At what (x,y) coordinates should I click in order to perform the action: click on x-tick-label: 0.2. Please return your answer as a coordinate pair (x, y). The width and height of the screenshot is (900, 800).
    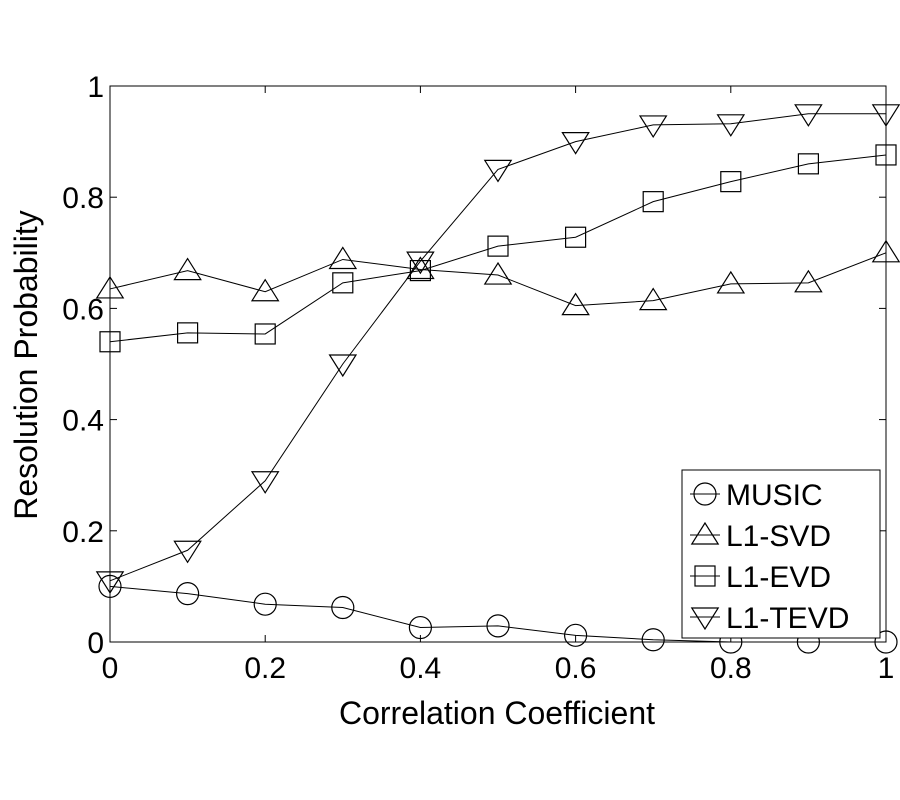
    Looking at the image, I should click on (265, 668).